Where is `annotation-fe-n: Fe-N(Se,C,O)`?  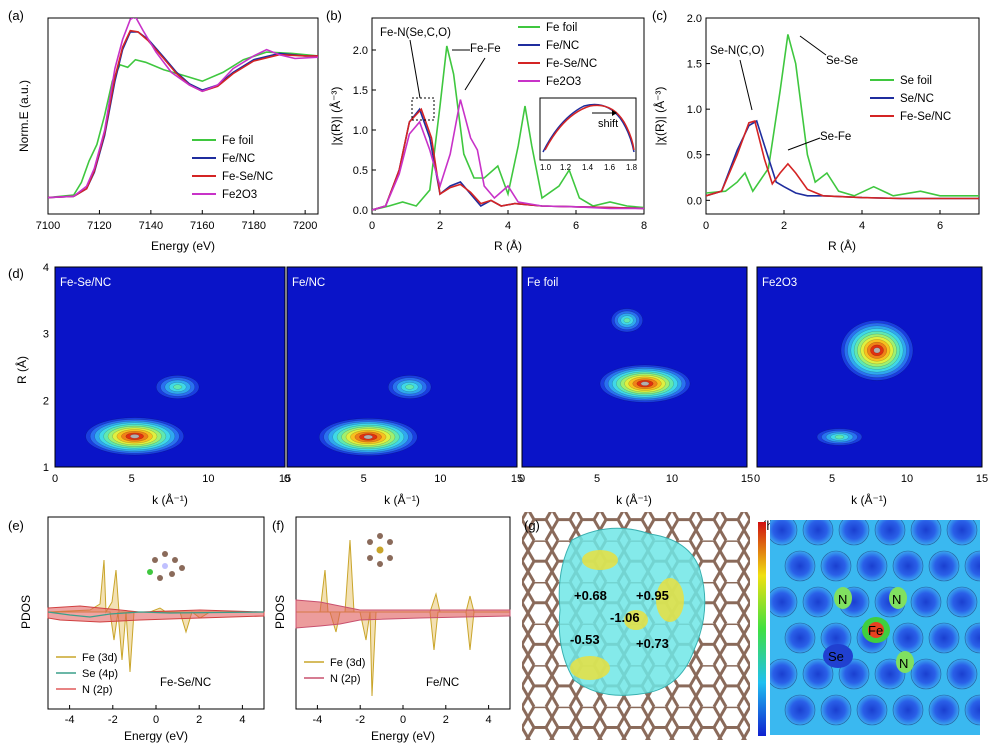
annotation-fe-n: Fe-N(Se,C,O) is located at coordinates (415, 33).